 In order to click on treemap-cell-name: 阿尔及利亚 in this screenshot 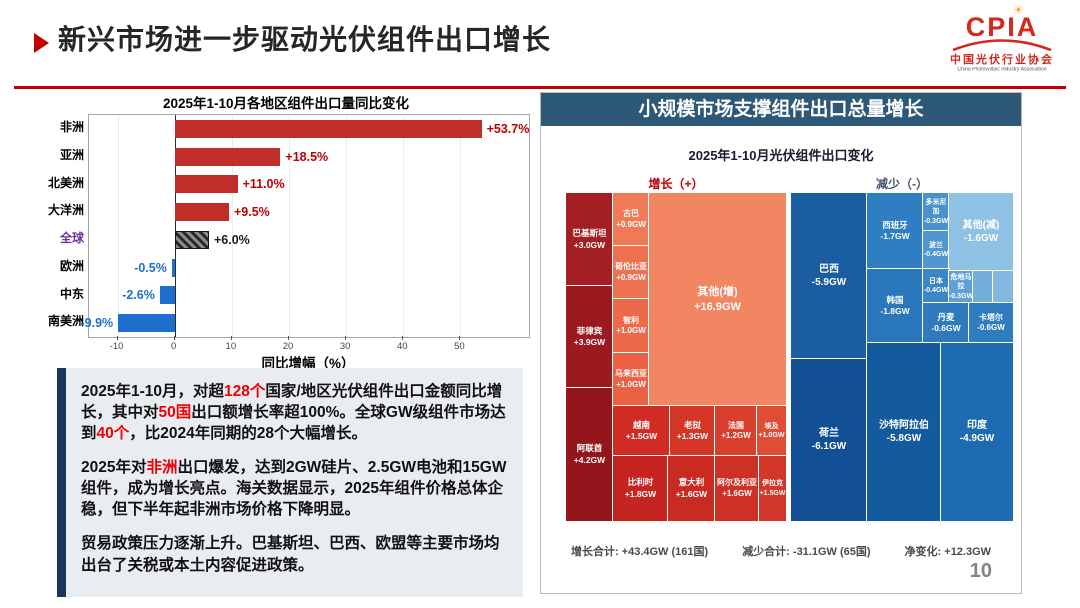, I will do `click(737, 483)`.